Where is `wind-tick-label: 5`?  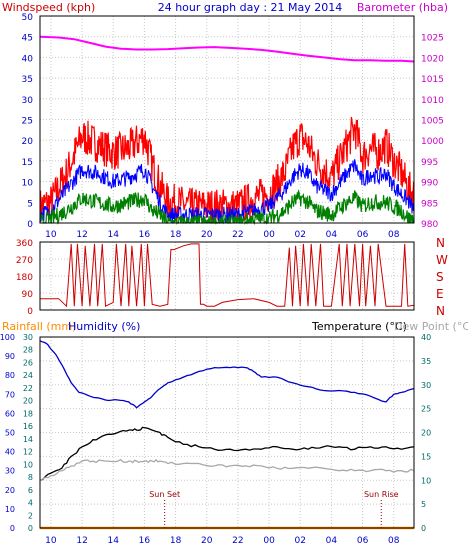 wind-tick-label: 5 is located at coordinates (30, 204).